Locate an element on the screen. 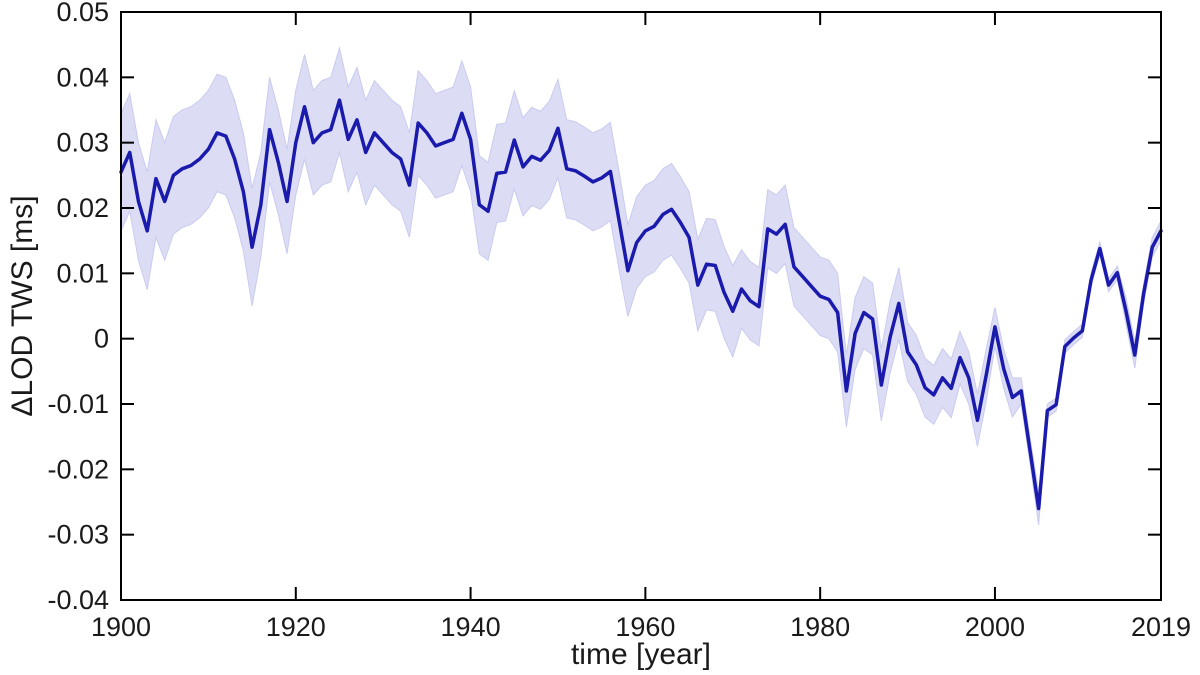 The height and width of the screenshot is (675, 1200). y-tick-label: 0.01 is located at coordinates (82, 273).